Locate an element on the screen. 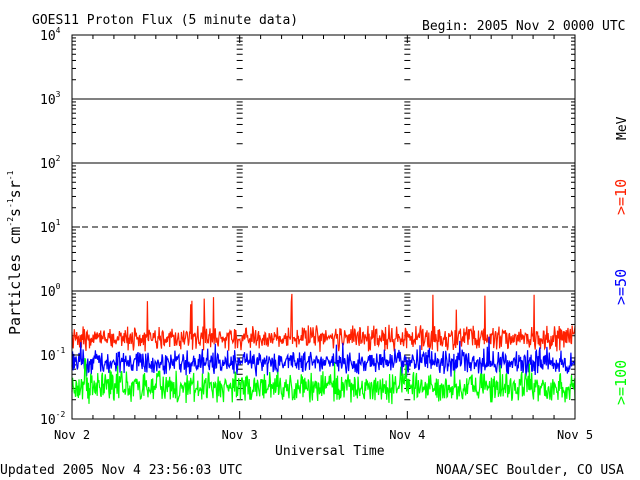 The width and height of the screenshot is (640, 480). ylabel-s: s is located at coordinates (15, 212).